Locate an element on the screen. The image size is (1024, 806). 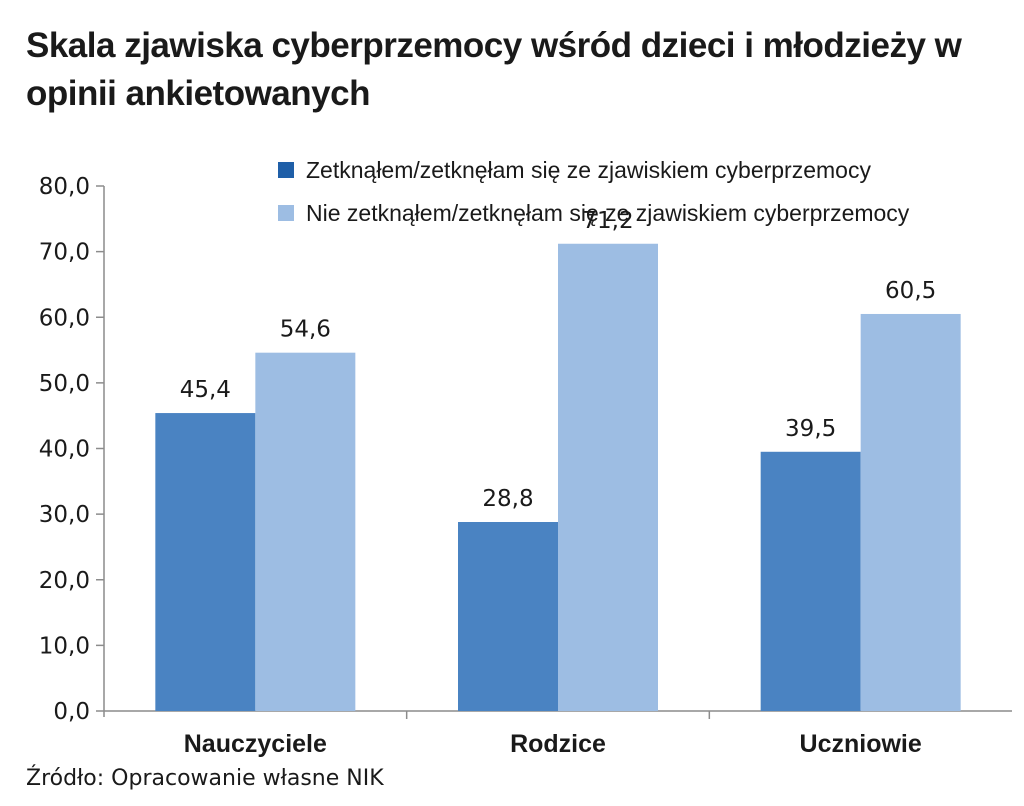
bar-group-uczniowie: 39,5 60,5 is located at coordinates (860, 494).